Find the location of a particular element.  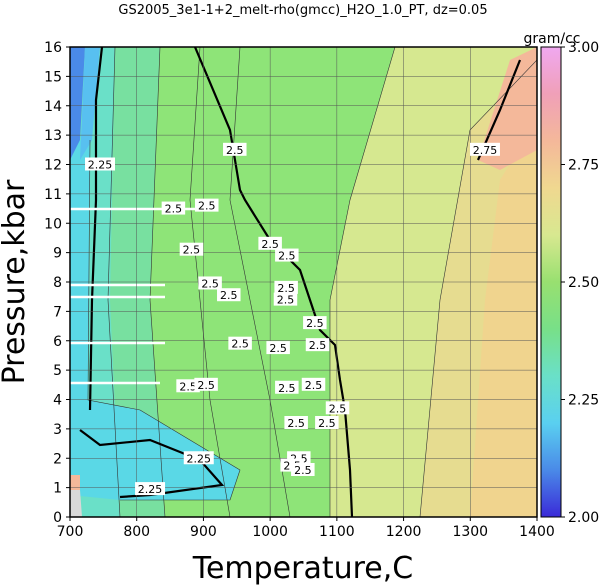

y-tick-label: 1 is located at coordinates (57, 489).